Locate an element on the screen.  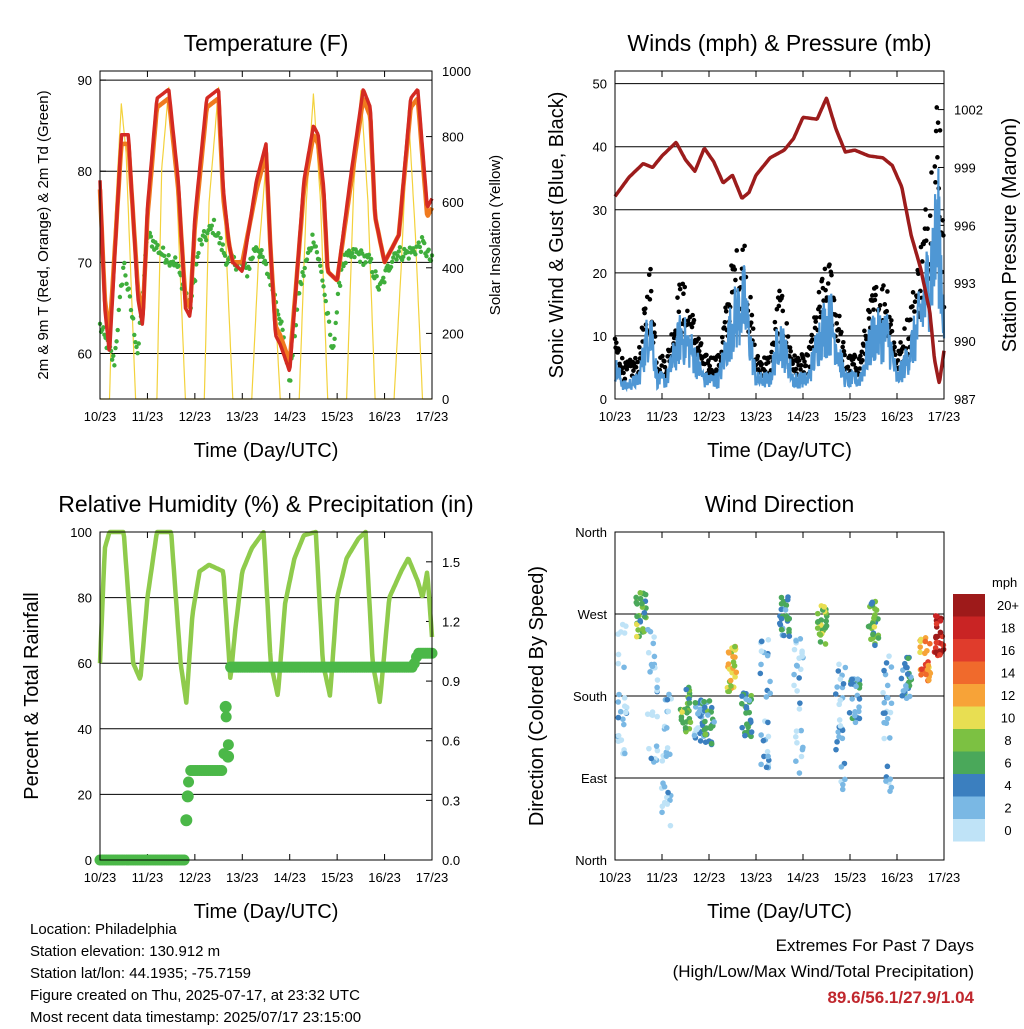
humidity-y2tick-label: 0.6 is located at coordinates (451, 741).